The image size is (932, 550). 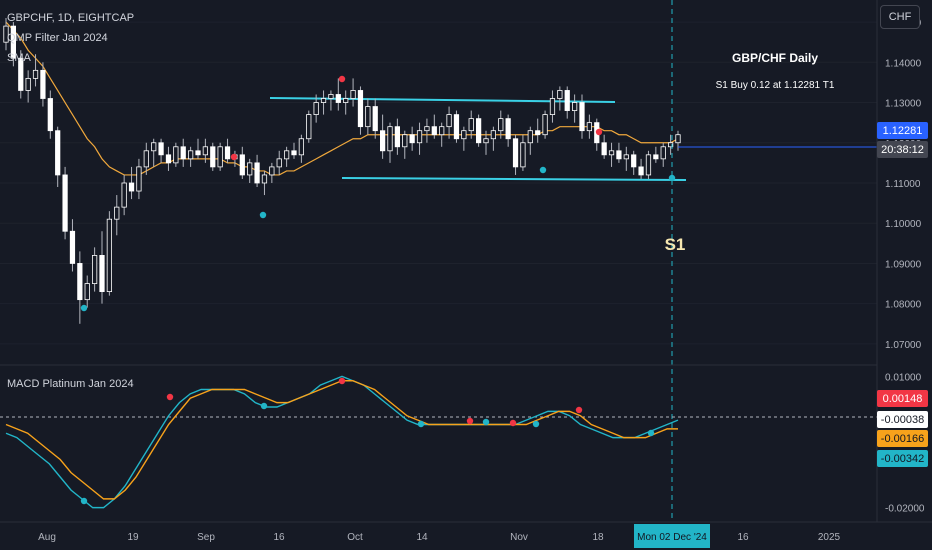 What do you see at coordinates (900, 17) in the screenshot?
I see `currency-button: CHF` at bounding box center [900, 17].